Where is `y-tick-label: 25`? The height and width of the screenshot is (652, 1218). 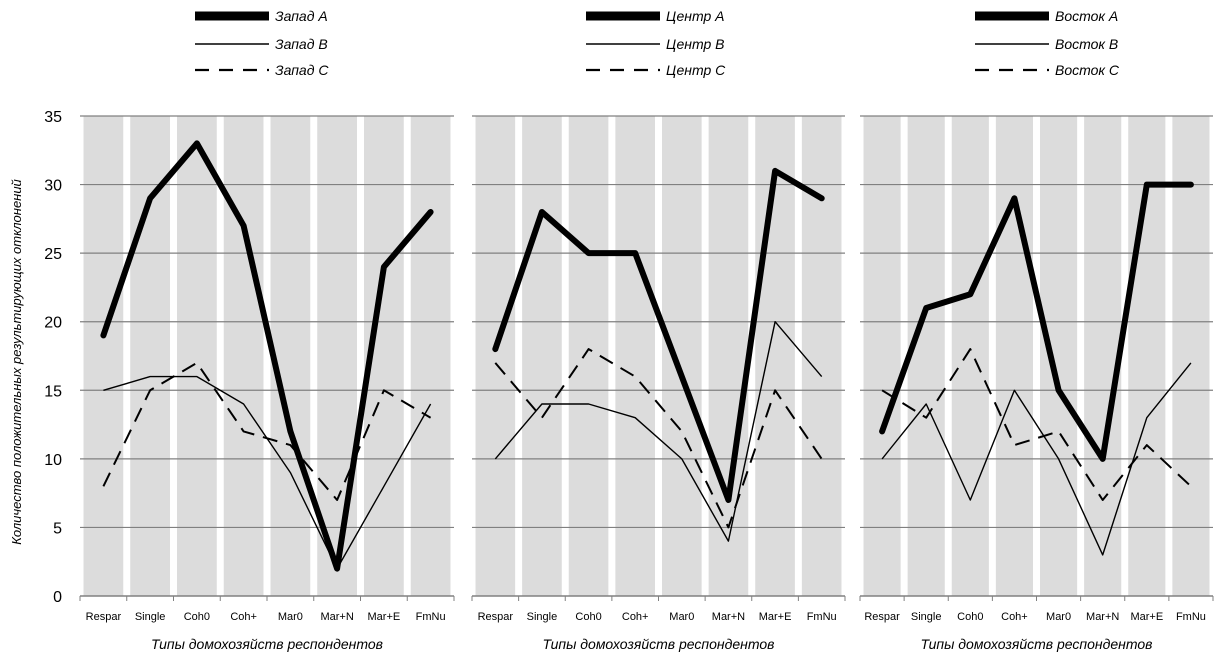 y-tick-label: 25 is located at coordinates (53, 254).